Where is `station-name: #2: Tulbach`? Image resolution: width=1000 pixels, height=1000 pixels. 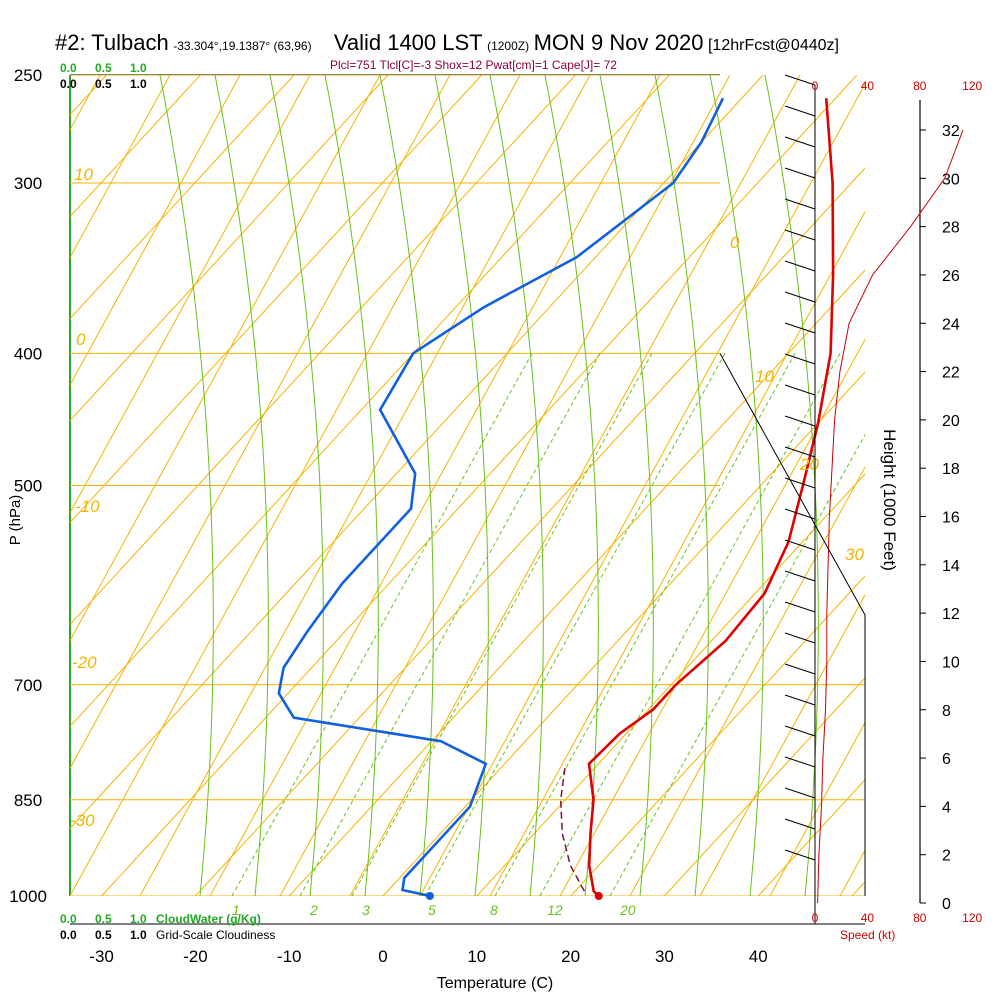
station-name: #2: Tulbach is located at coordinates (112, 42).